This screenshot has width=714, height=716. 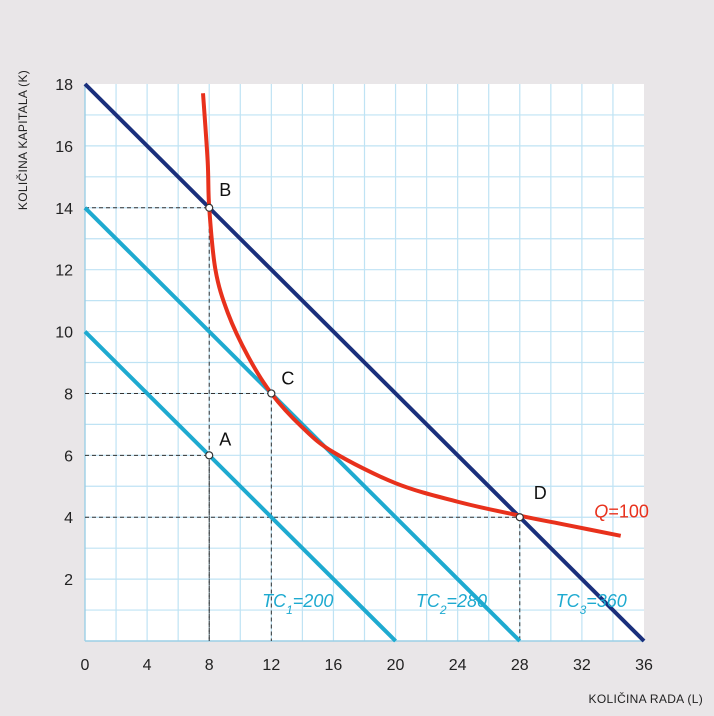 I want to click on x-tick-label: 12, so click(x=271, y=665).